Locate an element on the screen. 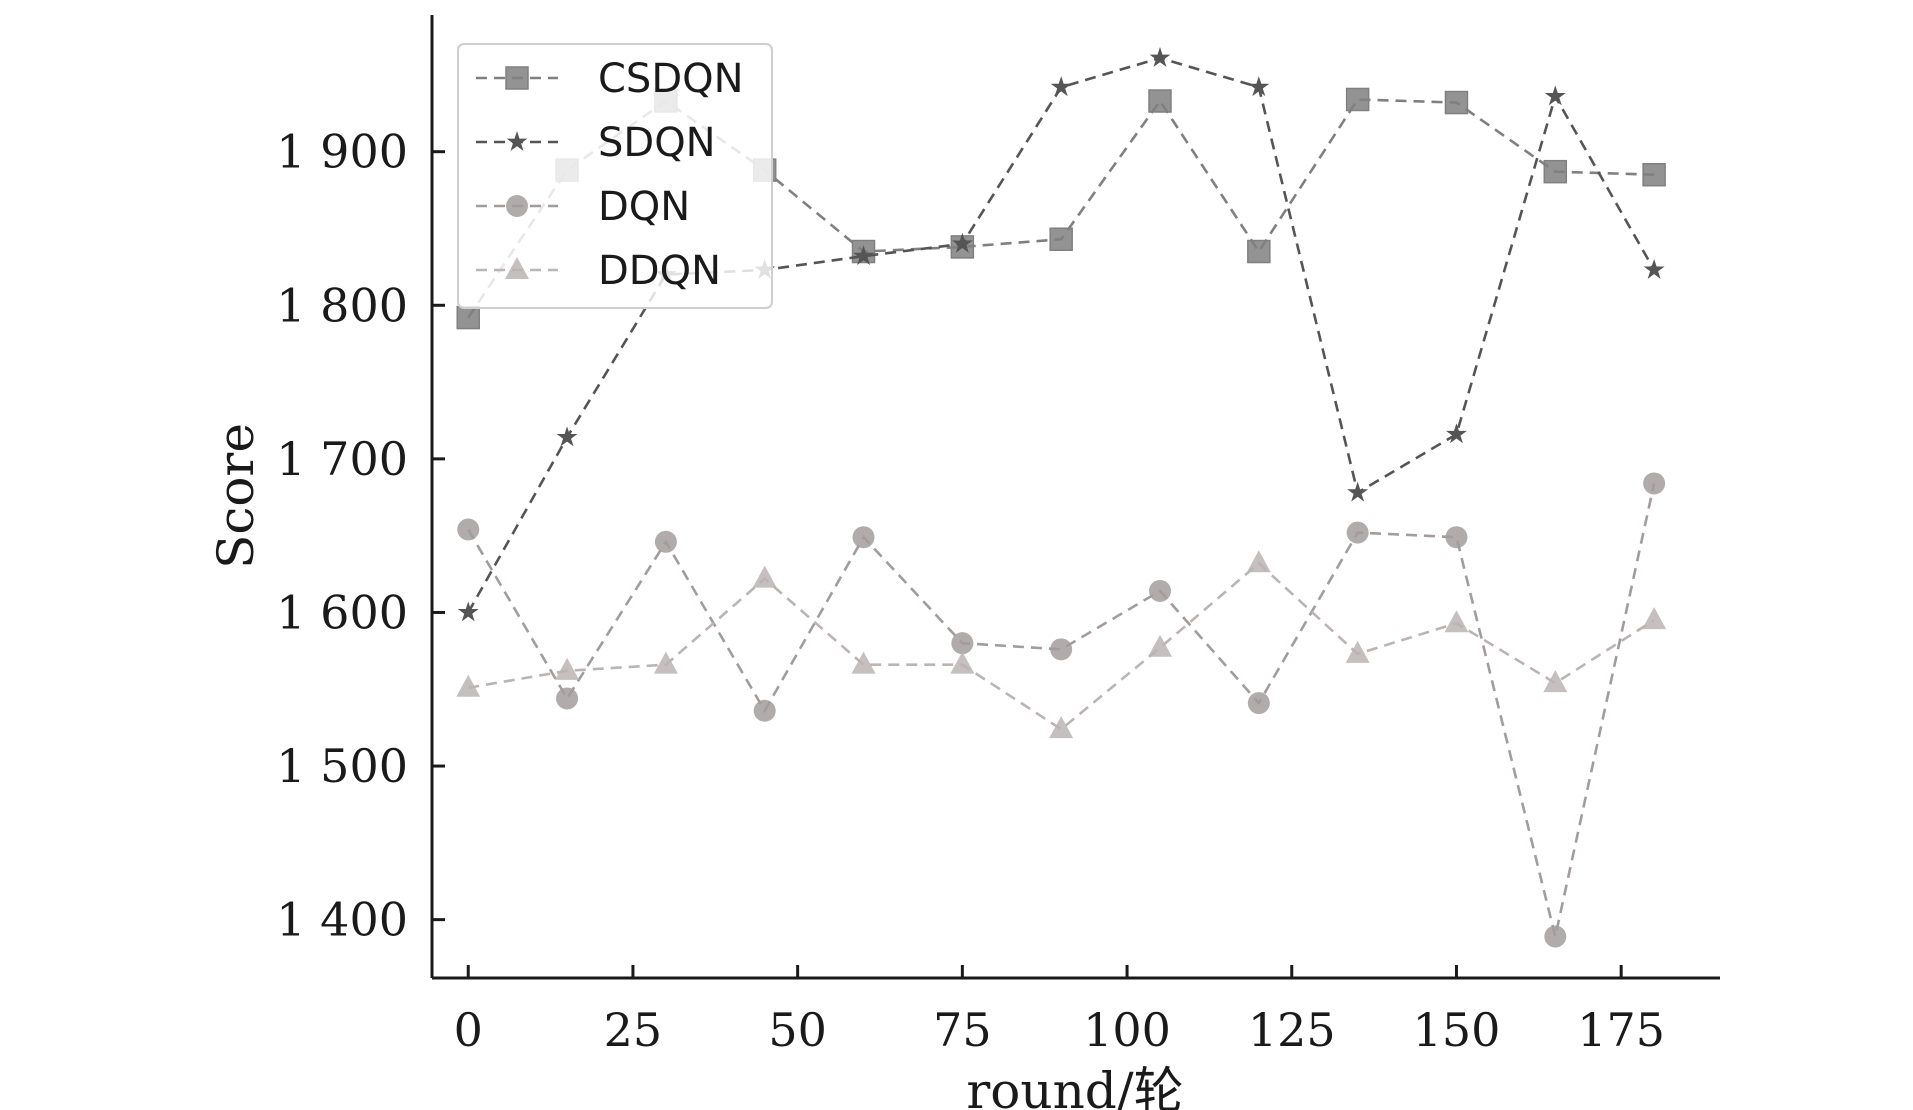  legend-label-ddqn: DDQN is located at coordinates (659, 271).